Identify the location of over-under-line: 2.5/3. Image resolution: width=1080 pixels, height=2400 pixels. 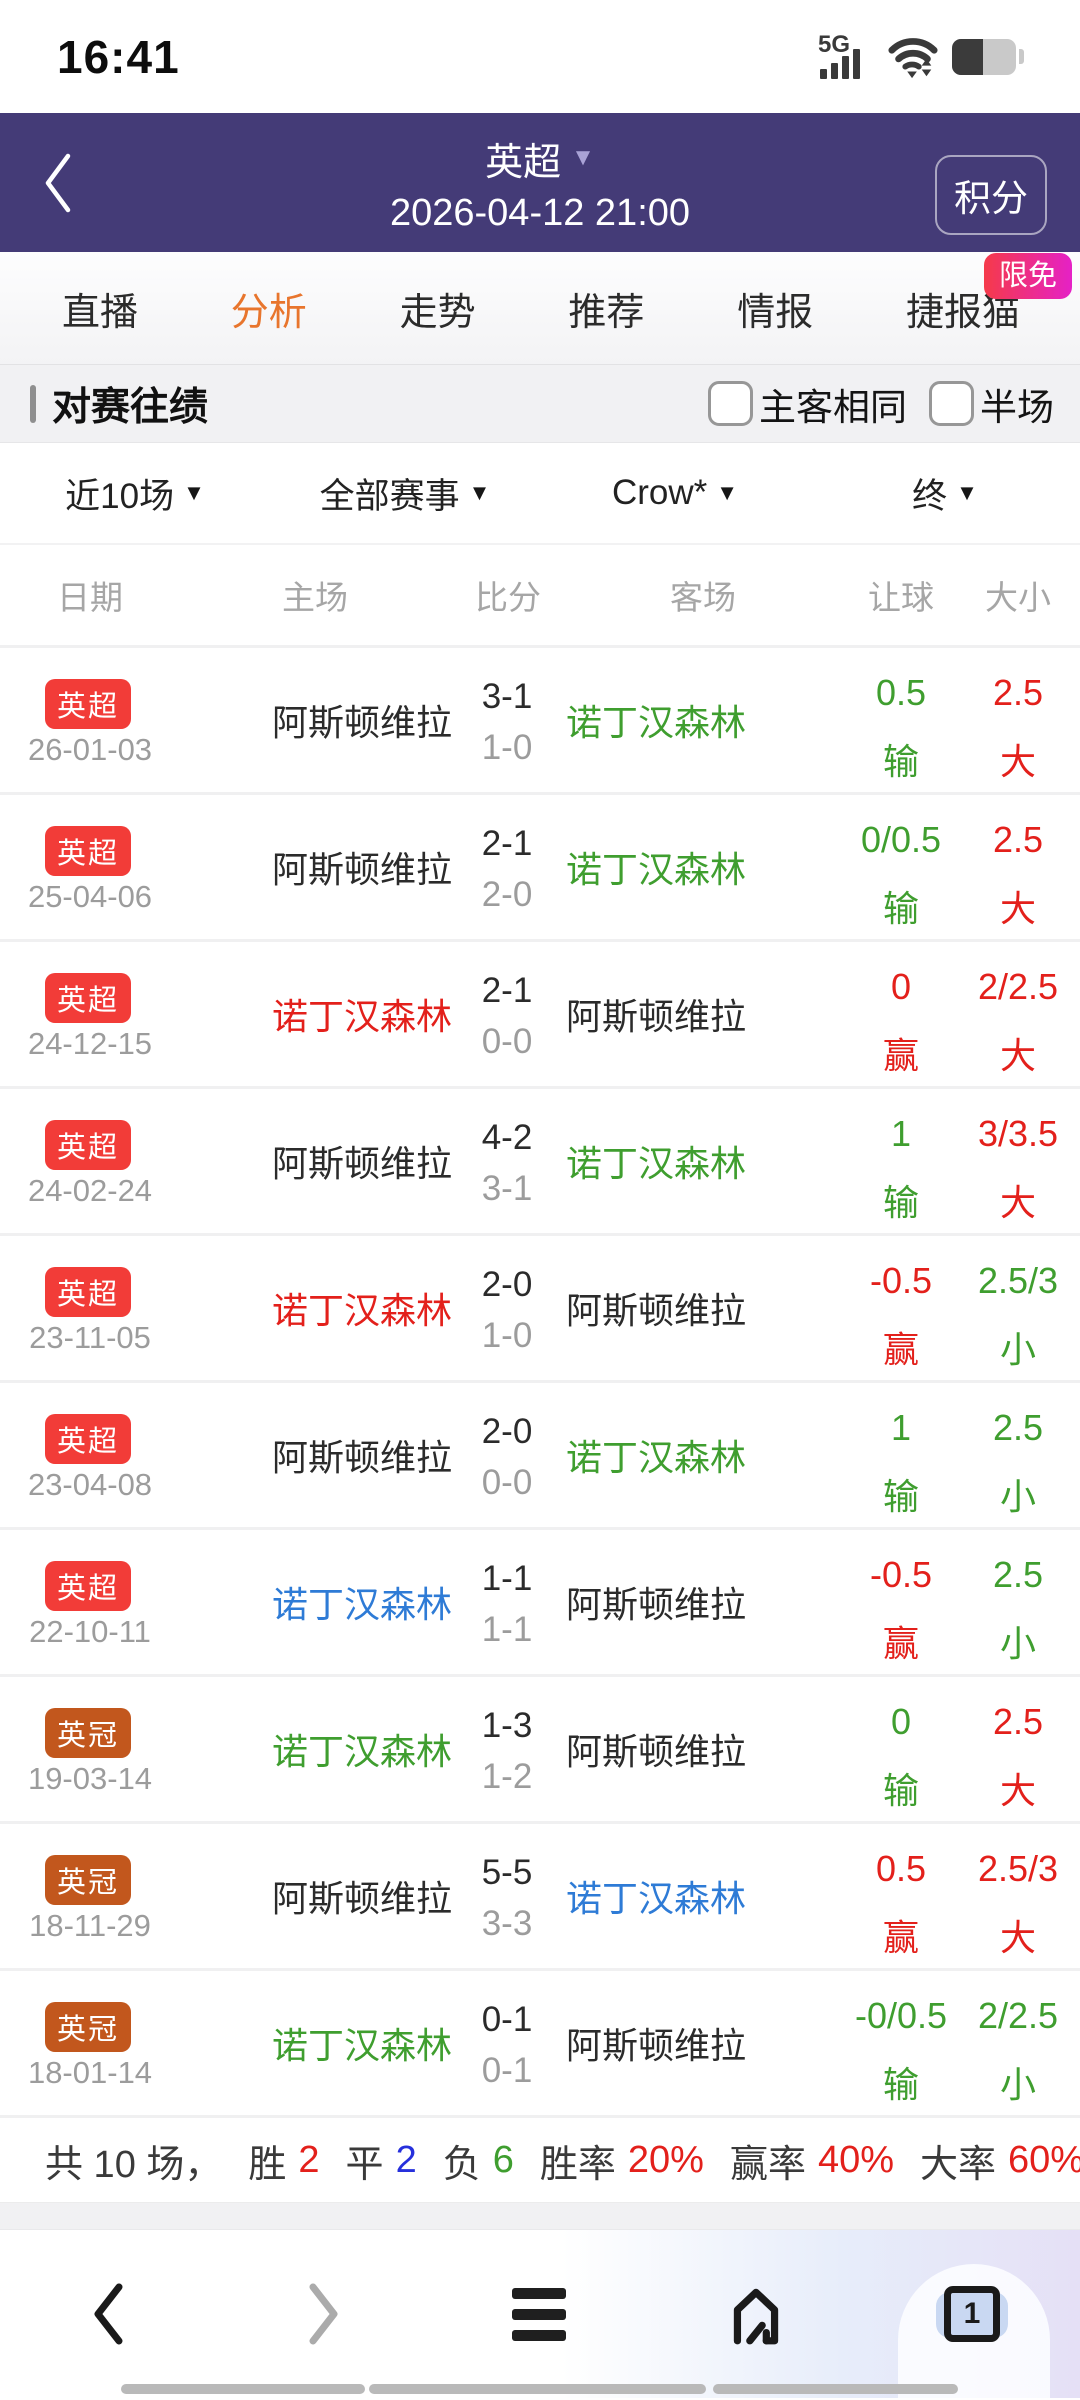
(1018, 1280).